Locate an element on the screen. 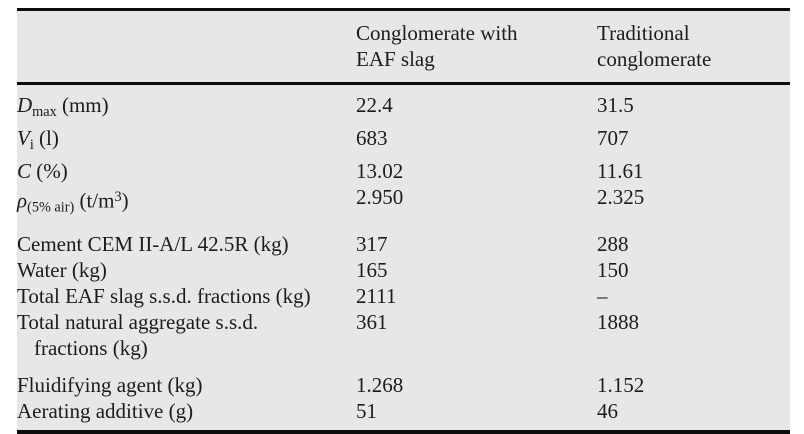  value-eaf-slag: 317 is located at coordinates (372, 244).